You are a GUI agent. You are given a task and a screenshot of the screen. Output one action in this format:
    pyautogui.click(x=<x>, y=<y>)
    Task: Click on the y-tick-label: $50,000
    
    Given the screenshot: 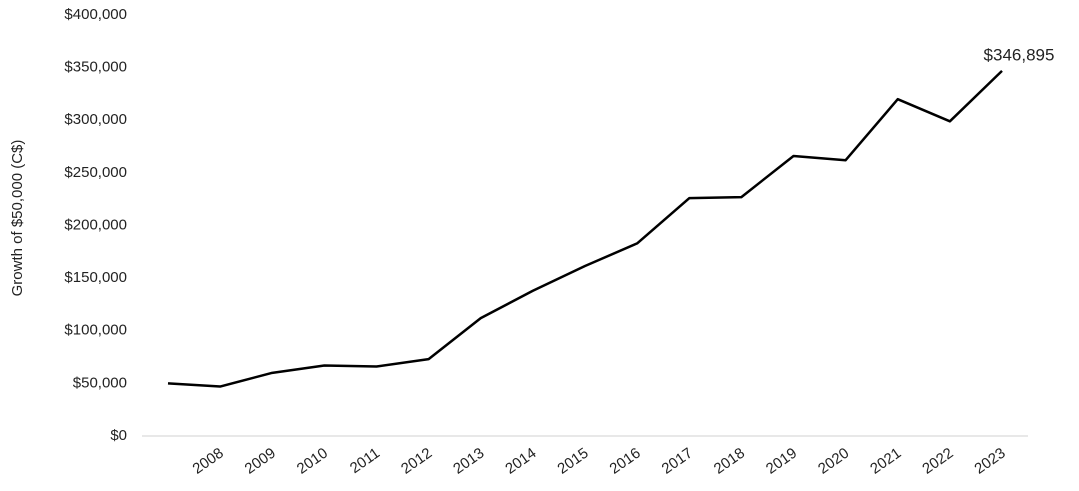 What is the action you would take?
    pyautogui.click(x=100, y=382)
    